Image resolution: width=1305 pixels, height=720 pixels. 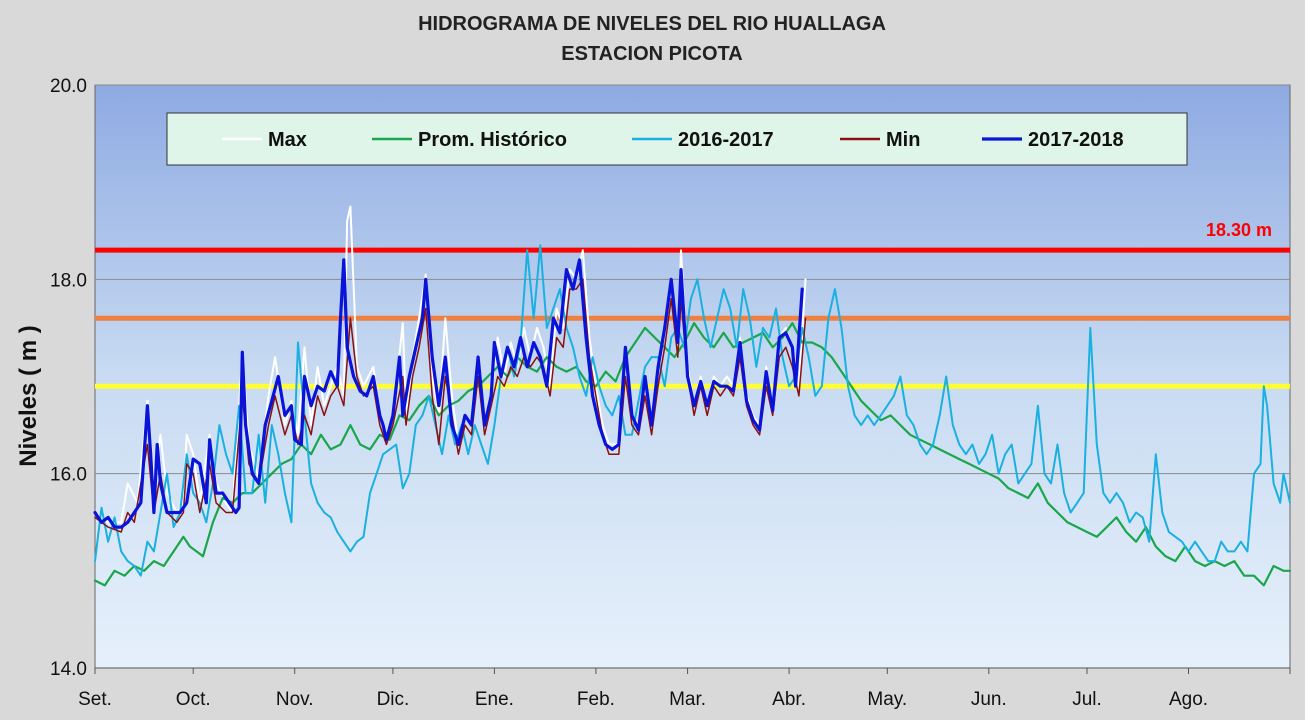 I want to click on legend-label: Min, so click(x=903, y=140).